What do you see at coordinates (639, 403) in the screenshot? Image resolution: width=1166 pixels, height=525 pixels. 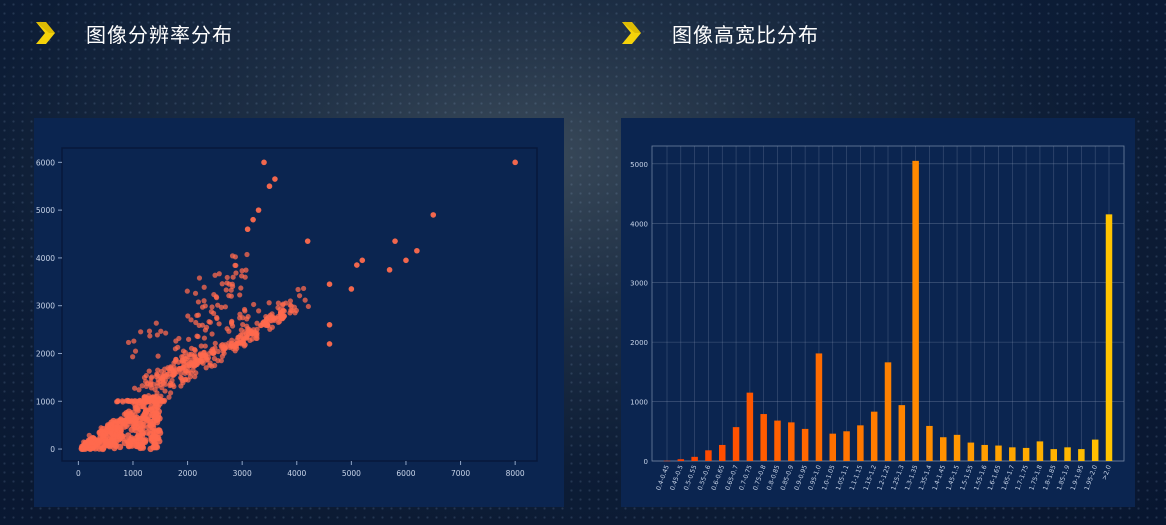 I see `y-tick-label: 1000` at bounding box center [639, 403].